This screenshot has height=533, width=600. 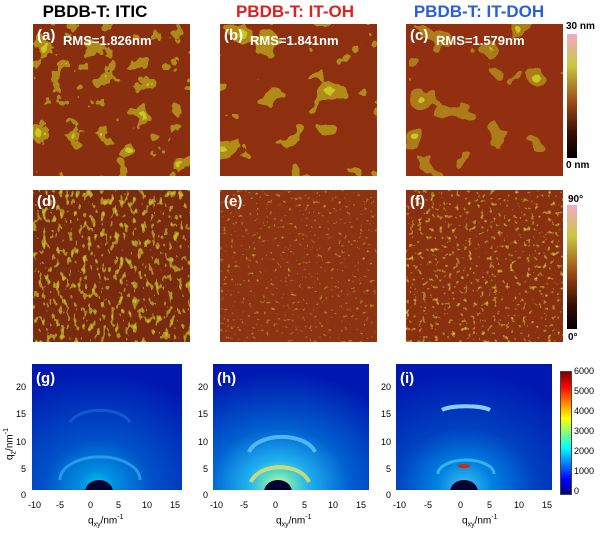 I want to click on panel-label-f: (f), so click(x=417, y=201).